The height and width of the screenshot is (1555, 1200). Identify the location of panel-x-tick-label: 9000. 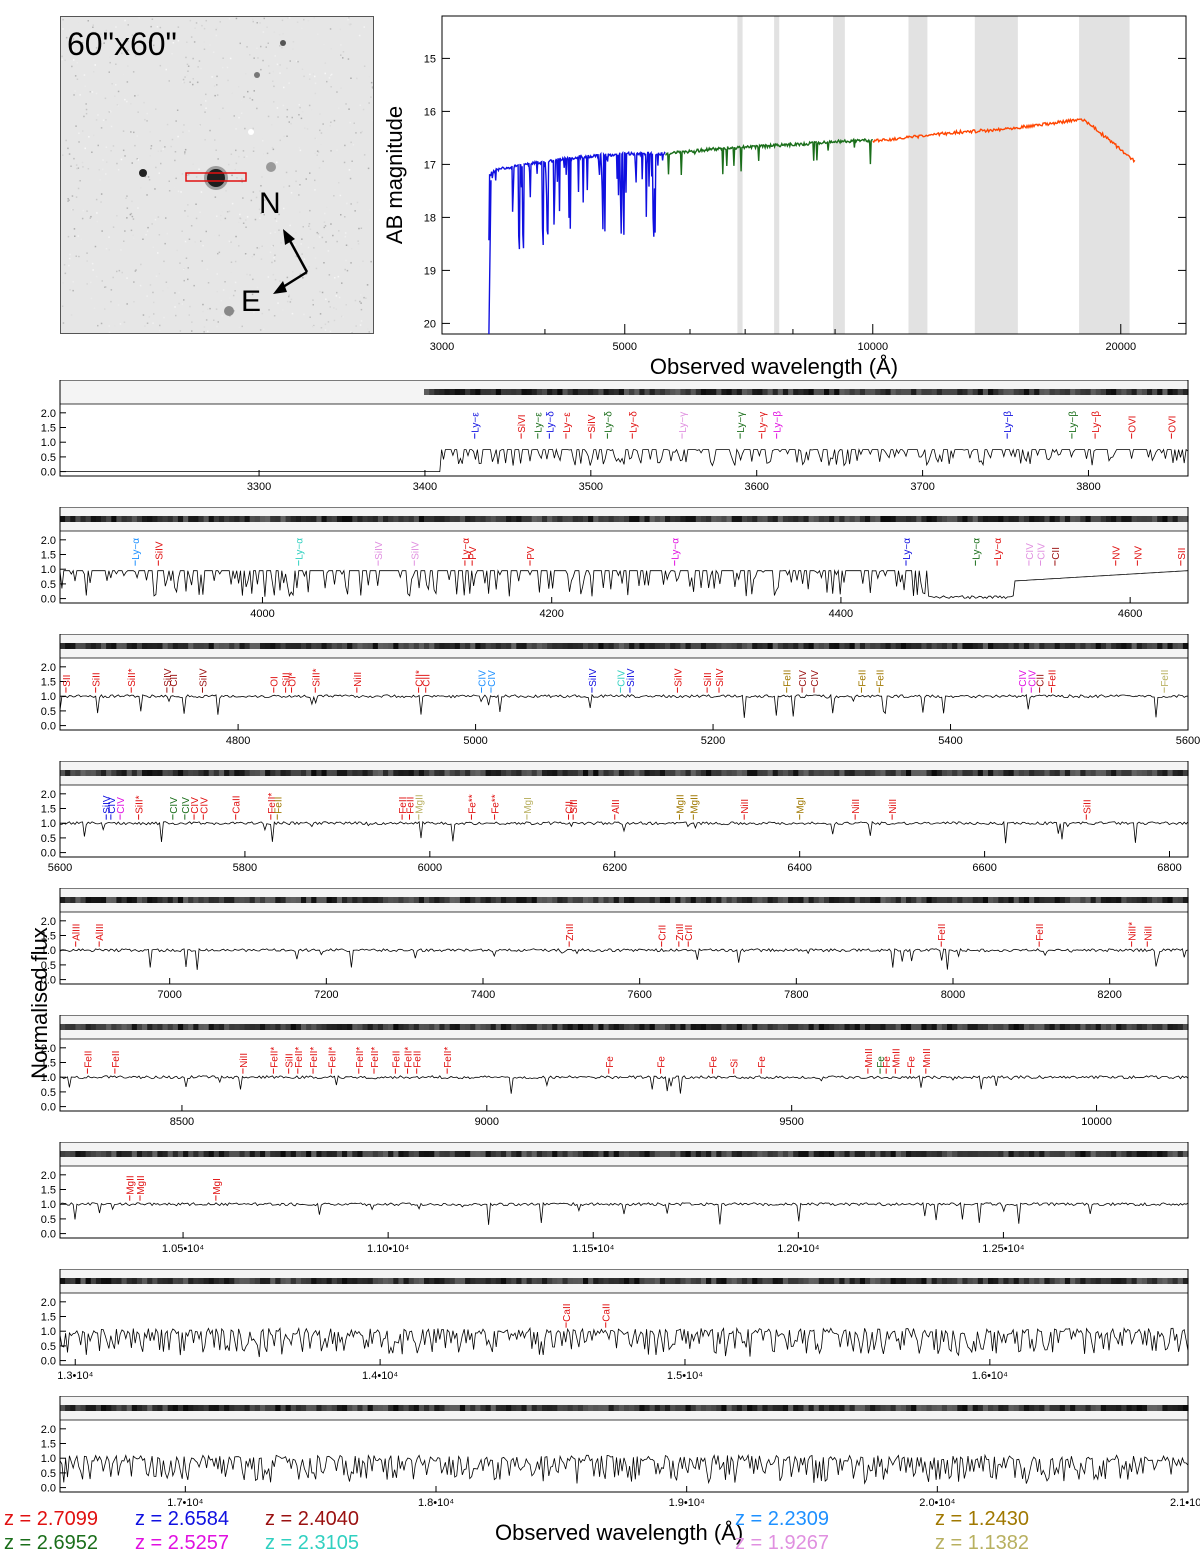
(487, 1122).